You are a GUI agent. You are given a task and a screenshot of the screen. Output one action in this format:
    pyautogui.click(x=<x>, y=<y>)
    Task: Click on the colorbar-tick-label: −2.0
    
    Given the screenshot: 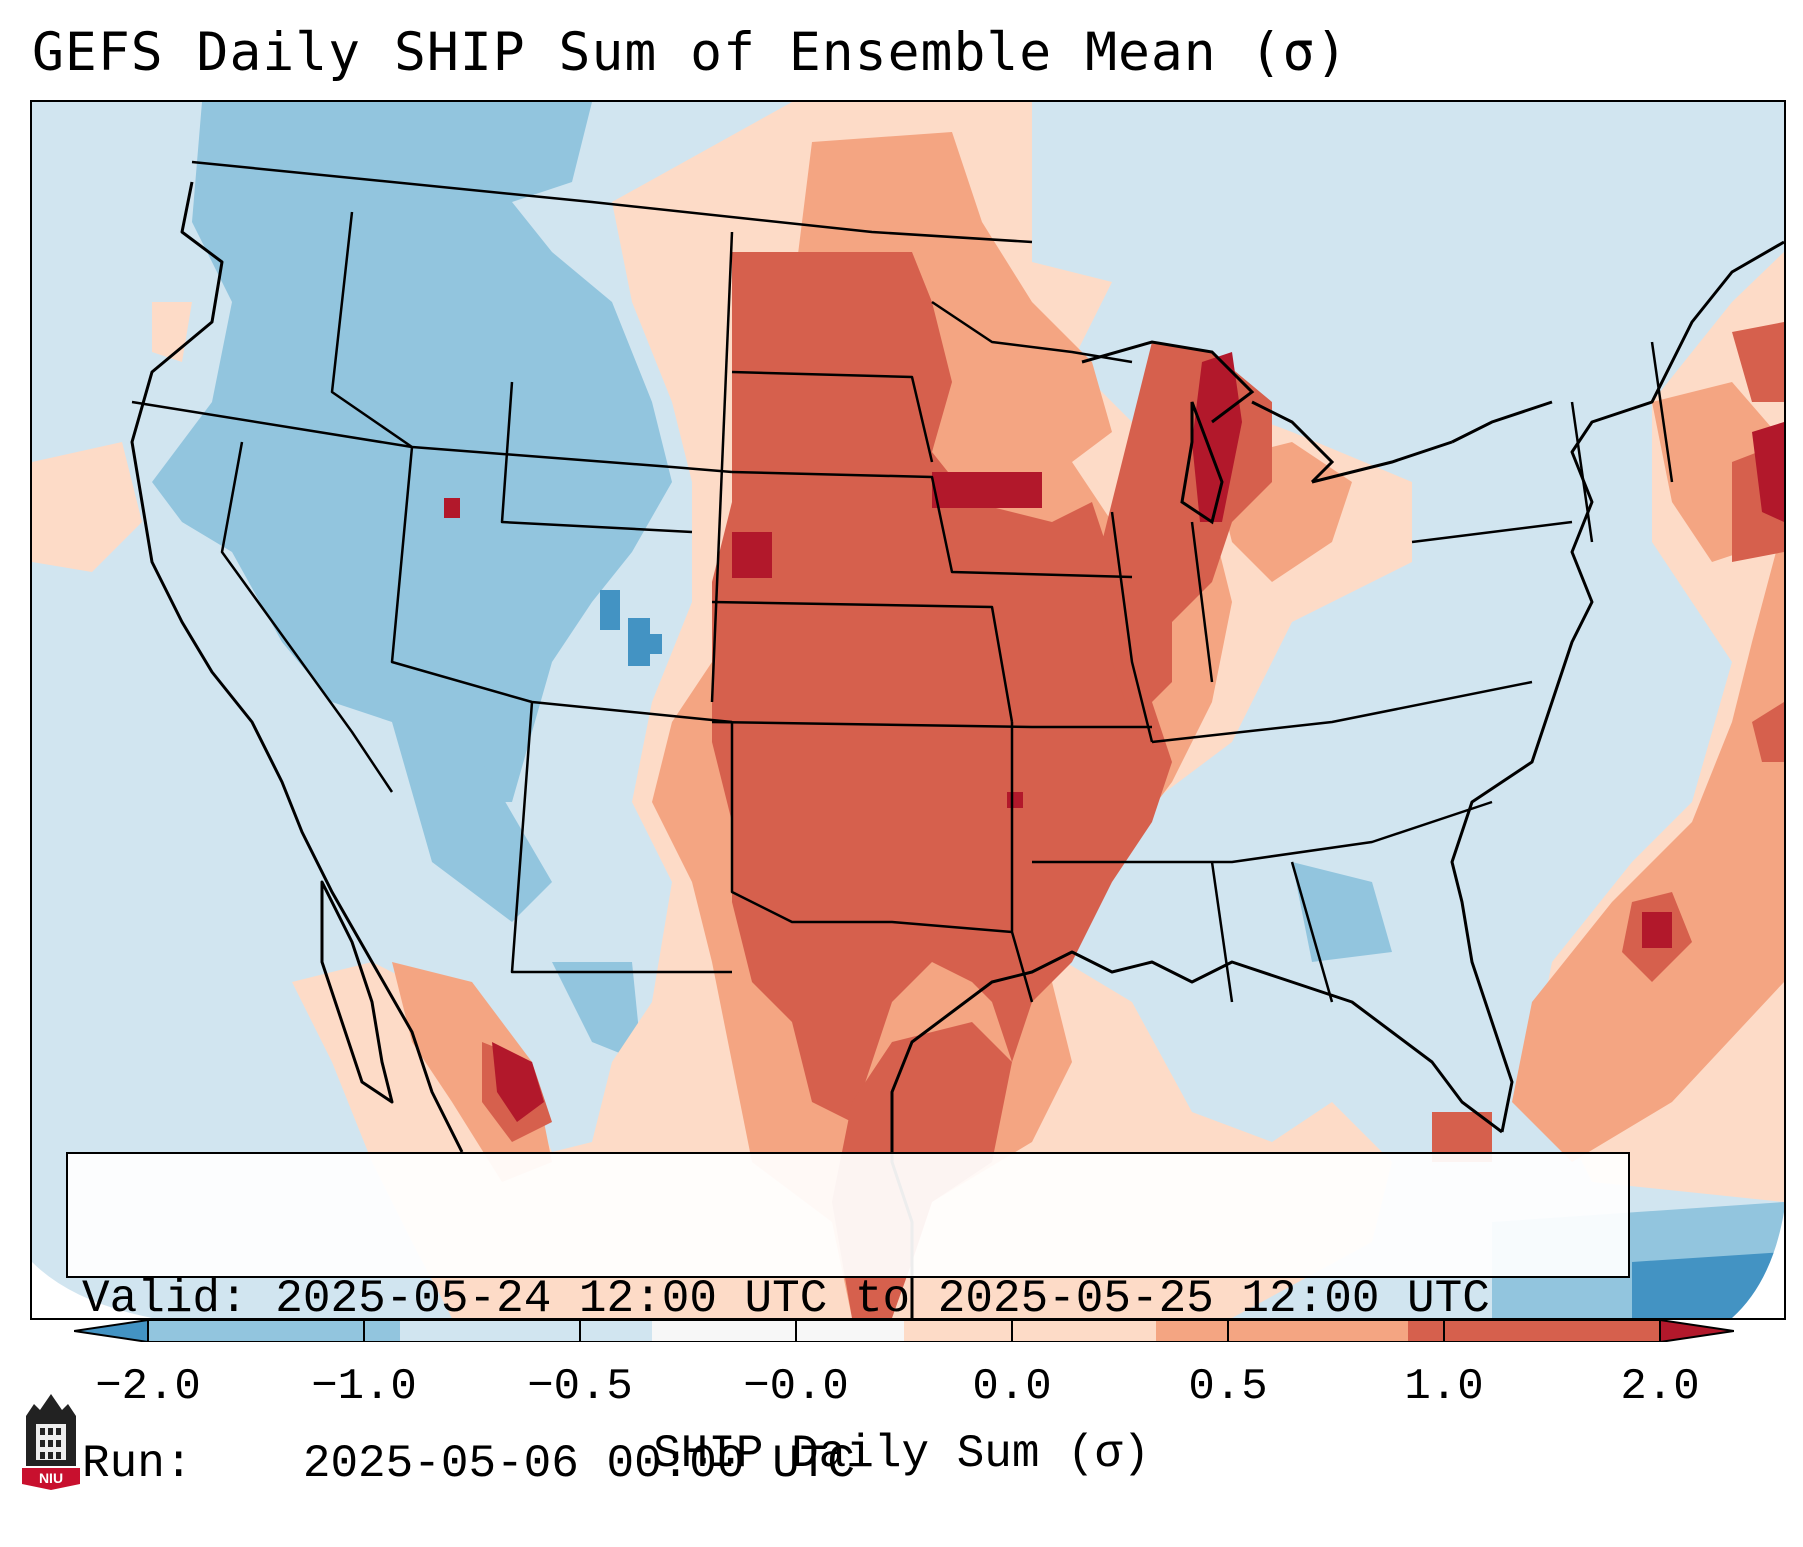 What is the action you would take?
    pyautogui.click(x=148, y=1387)
    